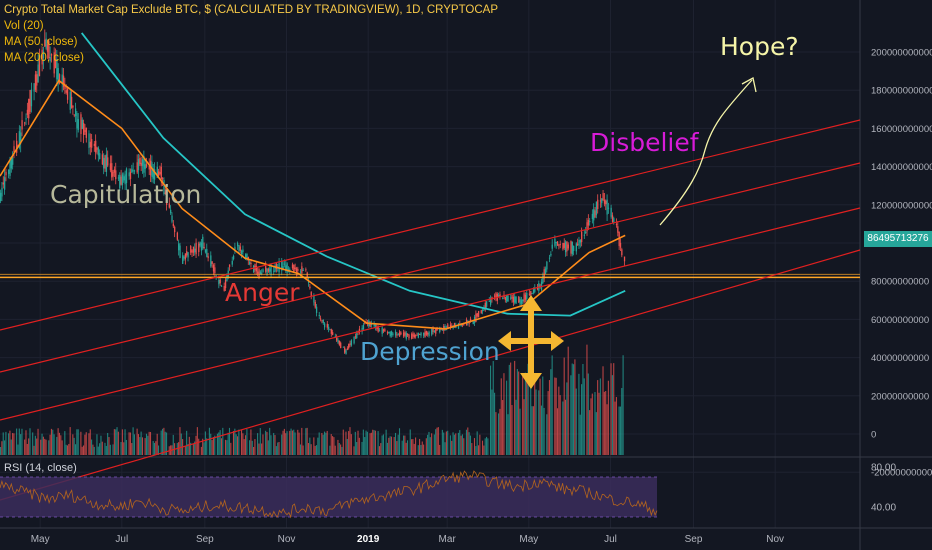  Describe the element at coordinates (531, 342) in the screenshot. I see `four-way-arrow-icon` at that location.